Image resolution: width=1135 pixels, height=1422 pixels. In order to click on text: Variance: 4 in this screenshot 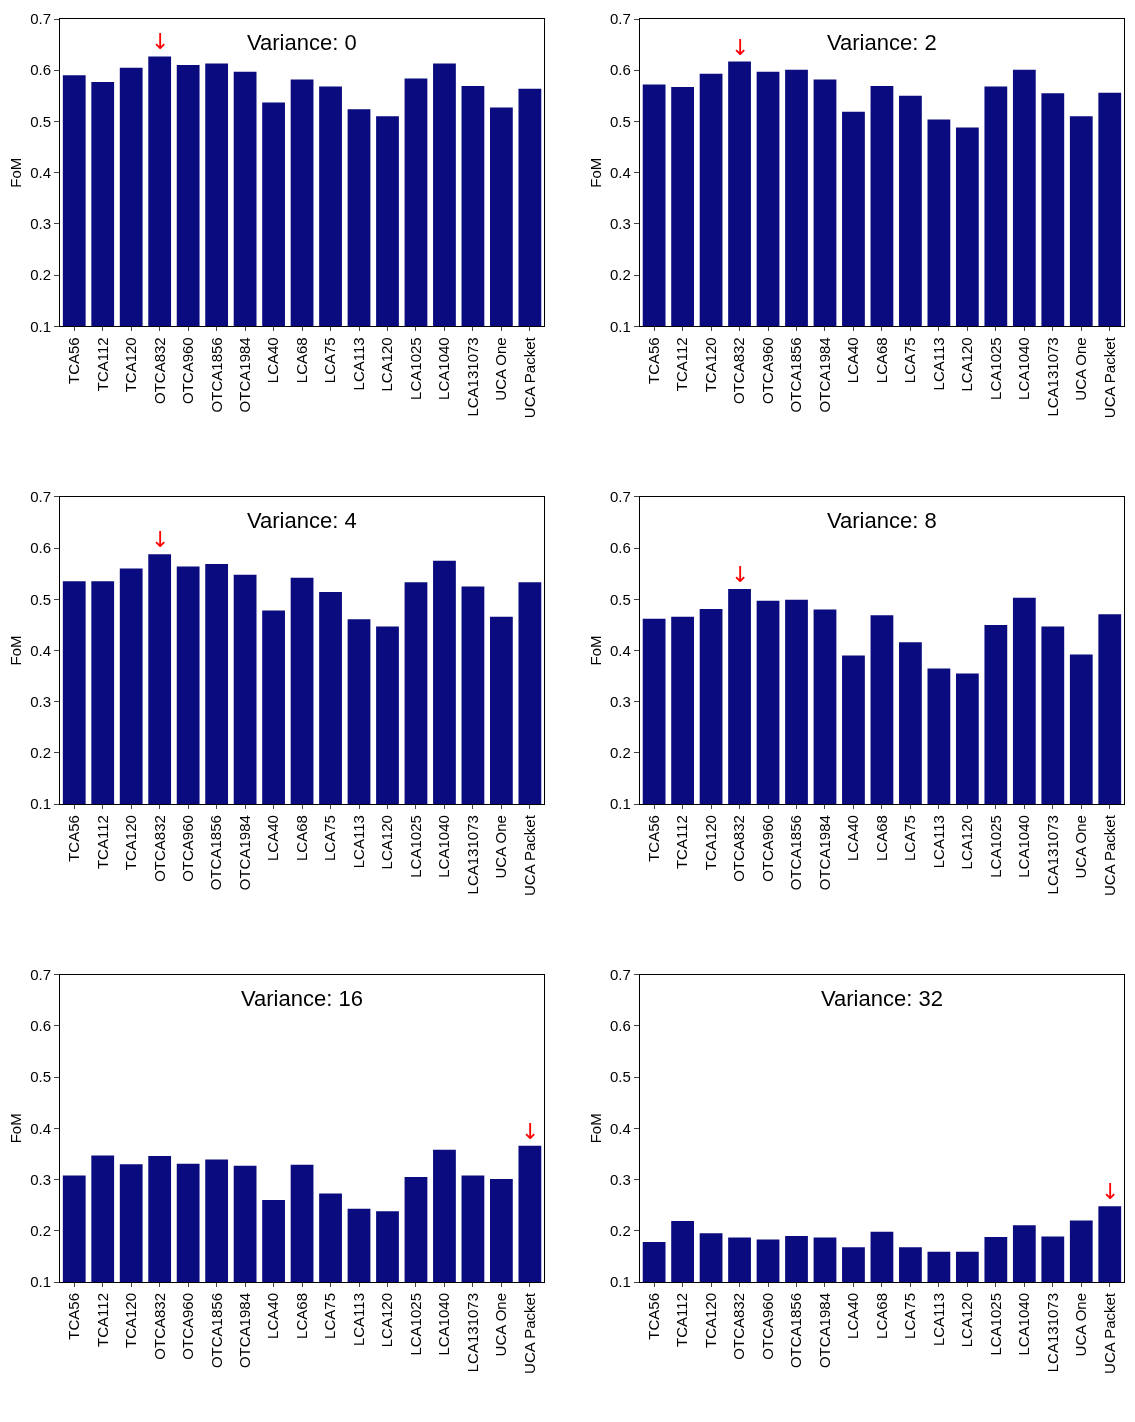, I will do `click(302, 520)`.